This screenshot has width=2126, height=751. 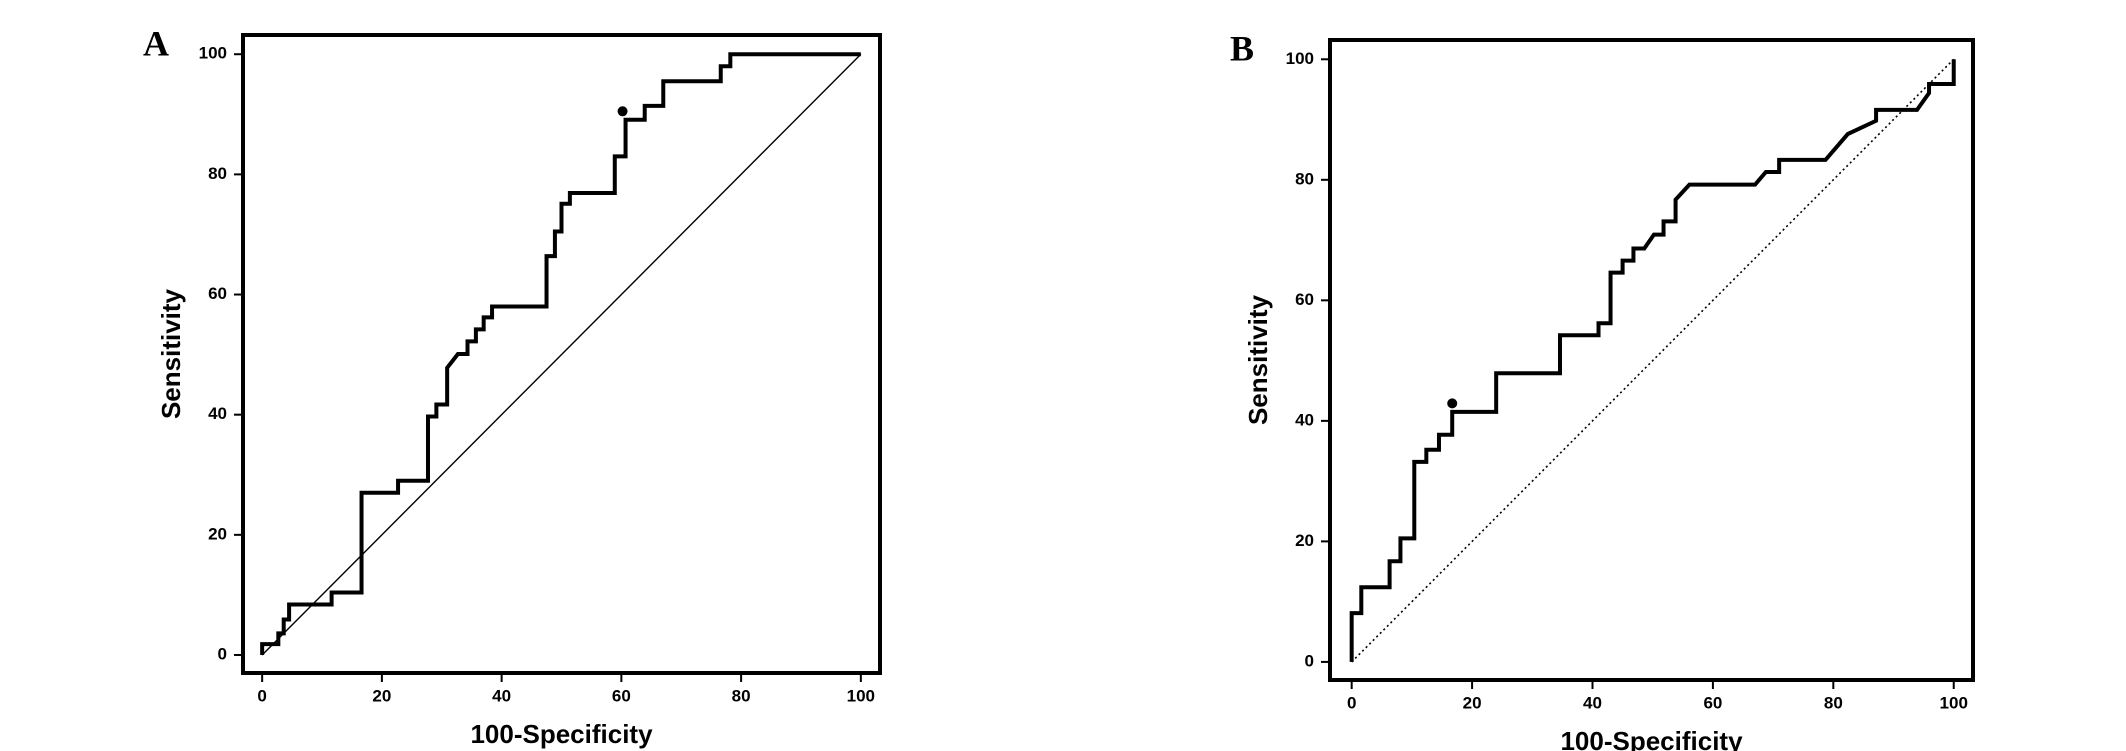 What do you see at coordinates (1242, 48) in the screenshot?
I see `panel-label: B` at bounding box center [1242, 48].